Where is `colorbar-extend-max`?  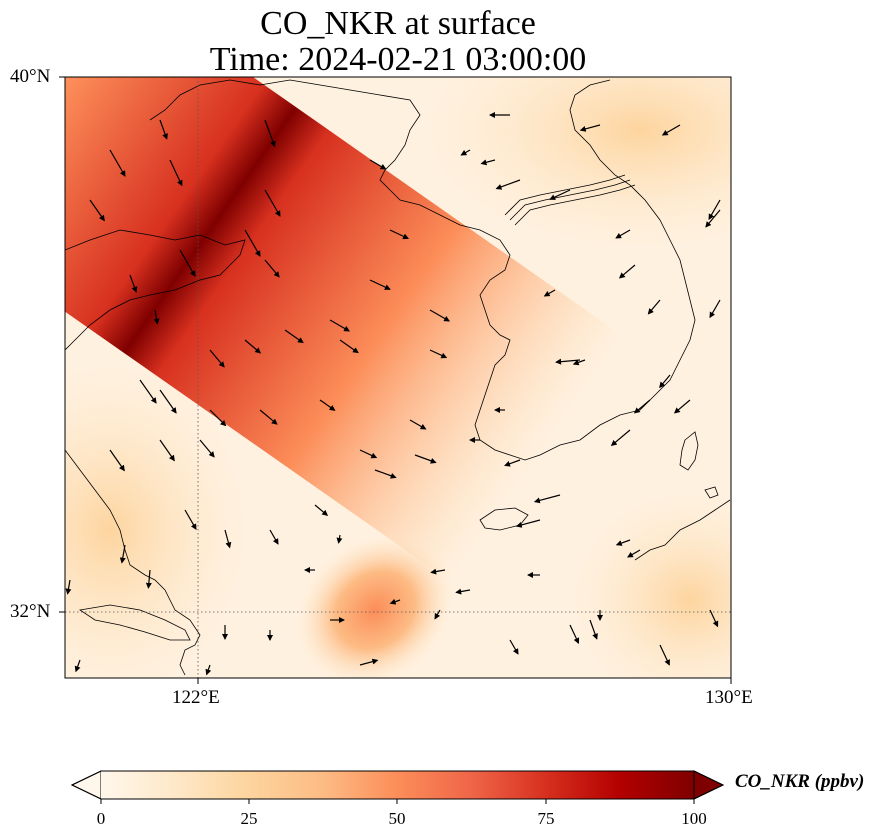
colorbar-extend-max is located at coordinates (709, 785).